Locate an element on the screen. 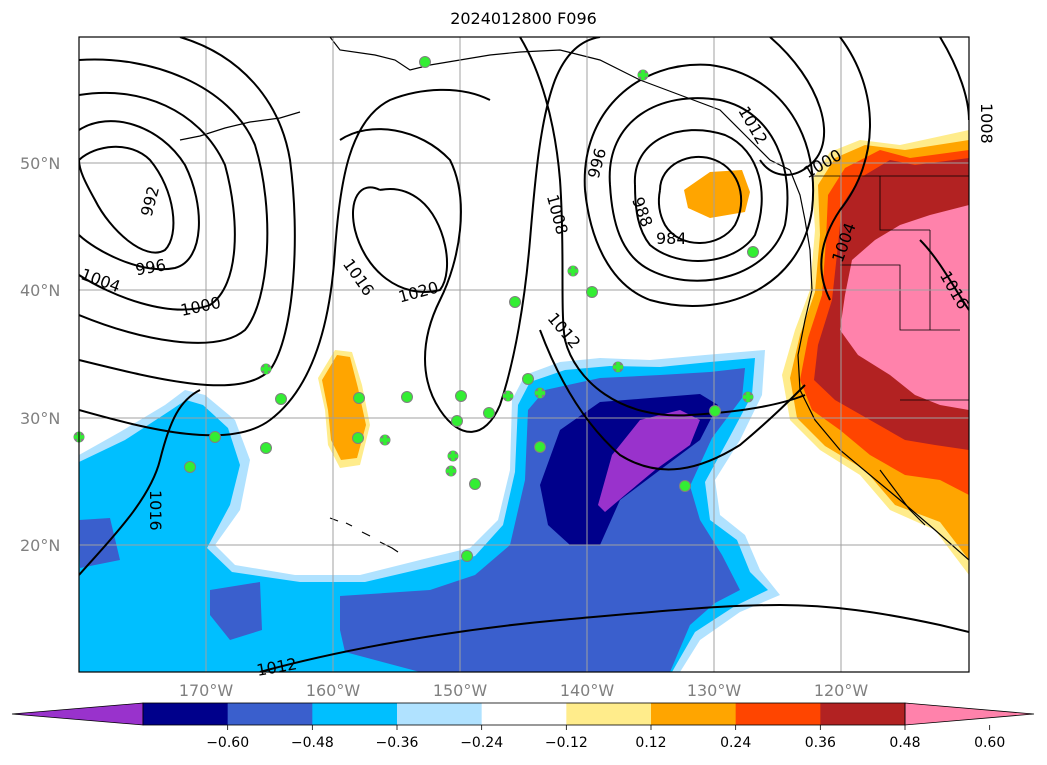 The height and width of the screenshot is (765, 1047). colorbar-frame is located at coordinates (524, 714).